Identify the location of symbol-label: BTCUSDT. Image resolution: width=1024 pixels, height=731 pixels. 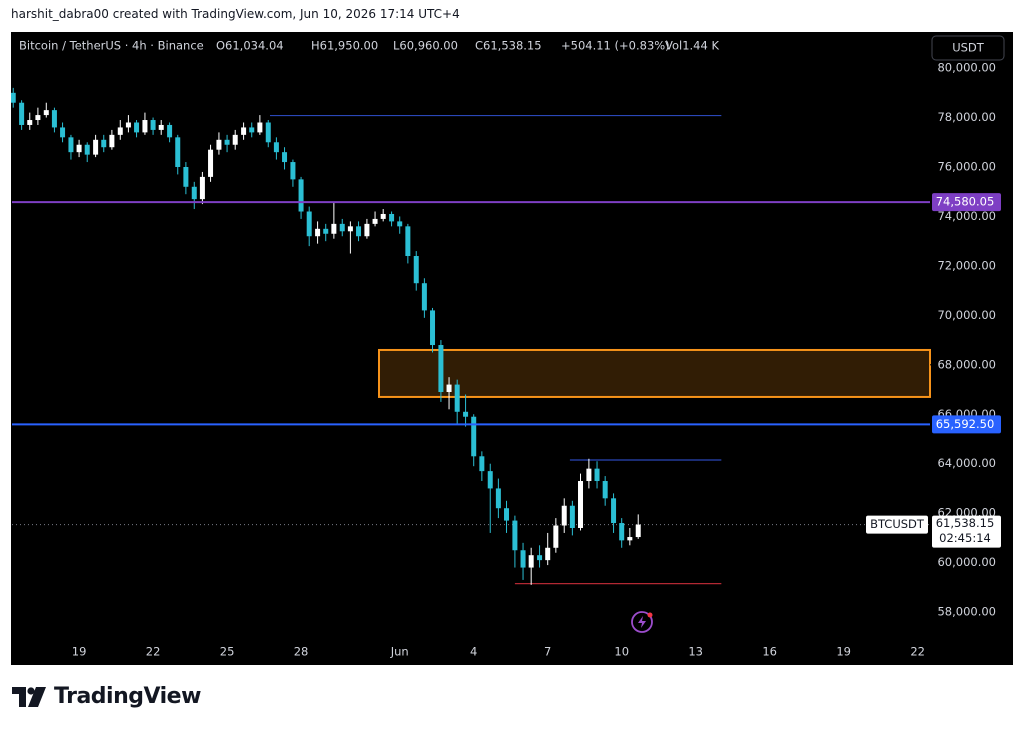
(897, 524).